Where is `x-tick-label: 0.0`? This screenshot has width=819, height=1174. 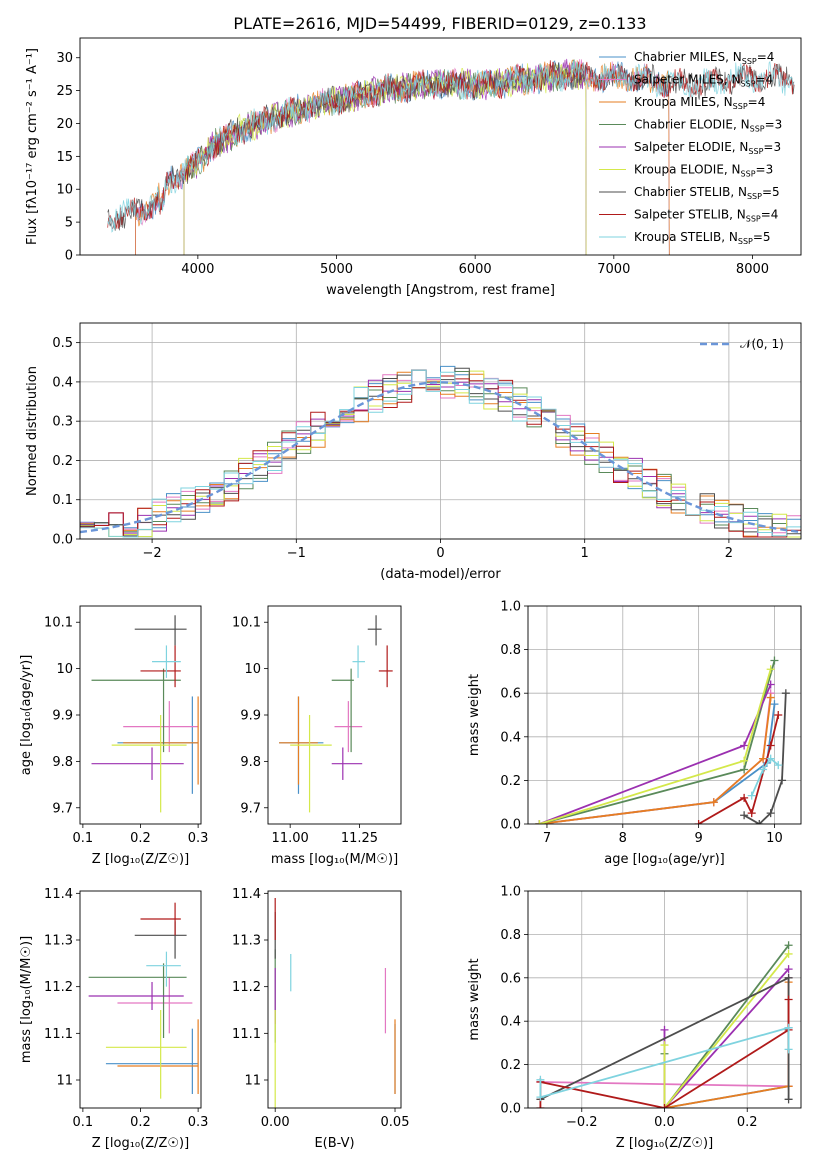 x-tick-label: 0.0 is located at coordinates (664, 1122).